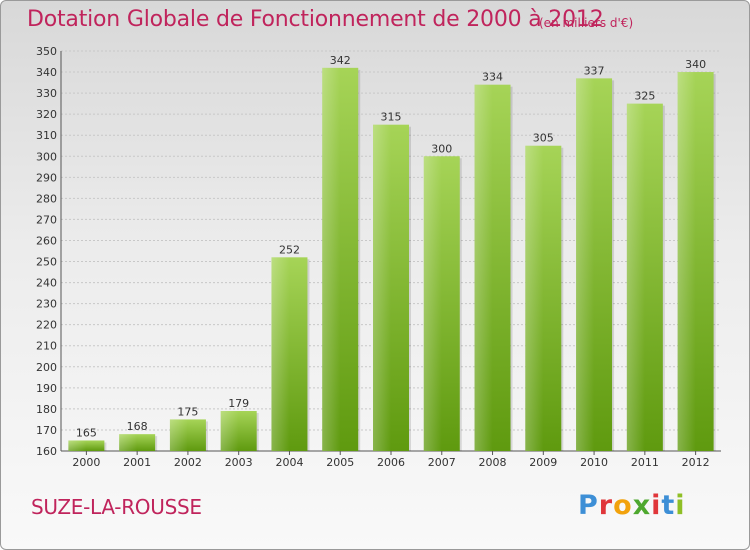  I want to click on data-label: 252, so click(289, 249).